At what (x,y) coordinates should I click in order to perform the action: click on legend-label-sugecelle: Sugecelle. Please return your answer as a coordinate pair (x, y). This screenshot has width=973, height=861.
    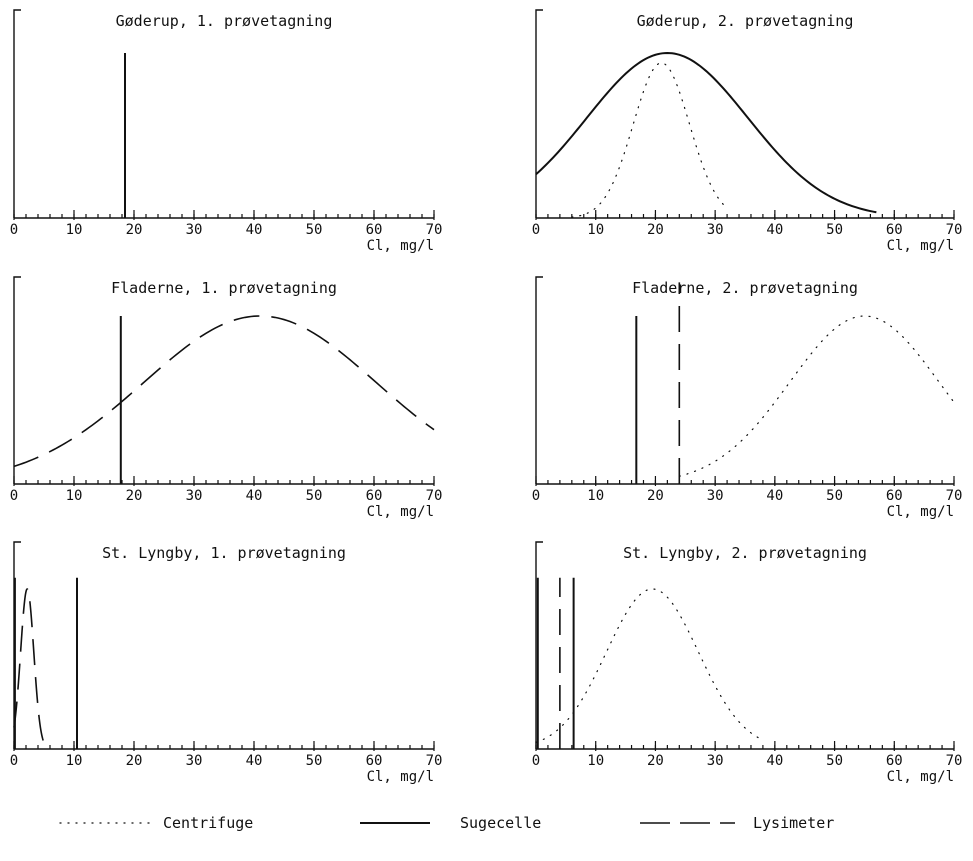
    Looking at the image, I should click on (500, 823).